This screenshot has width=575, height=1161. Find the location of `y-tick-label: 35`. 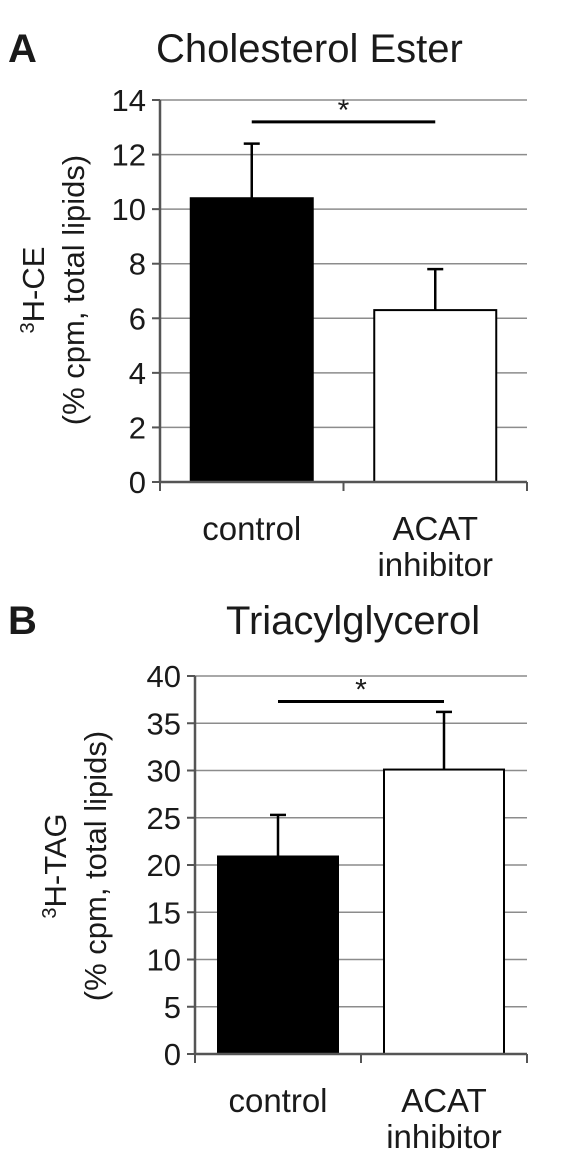

y-tick-label: 35 is located at coordinates (164, 723).